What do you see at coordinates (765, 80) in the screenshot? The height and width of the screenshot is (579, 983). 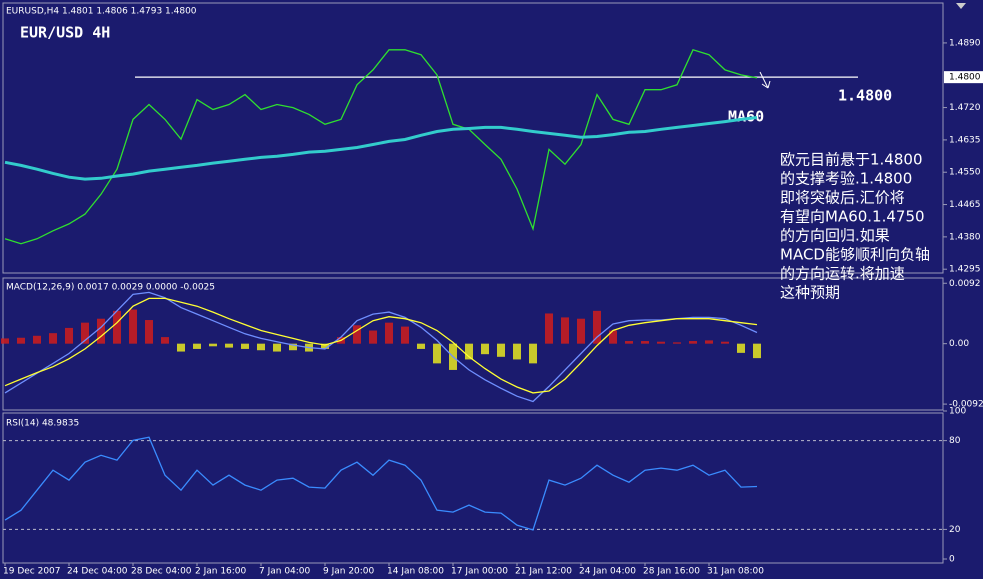 I see `arrow` at bounding box center [765, 80].